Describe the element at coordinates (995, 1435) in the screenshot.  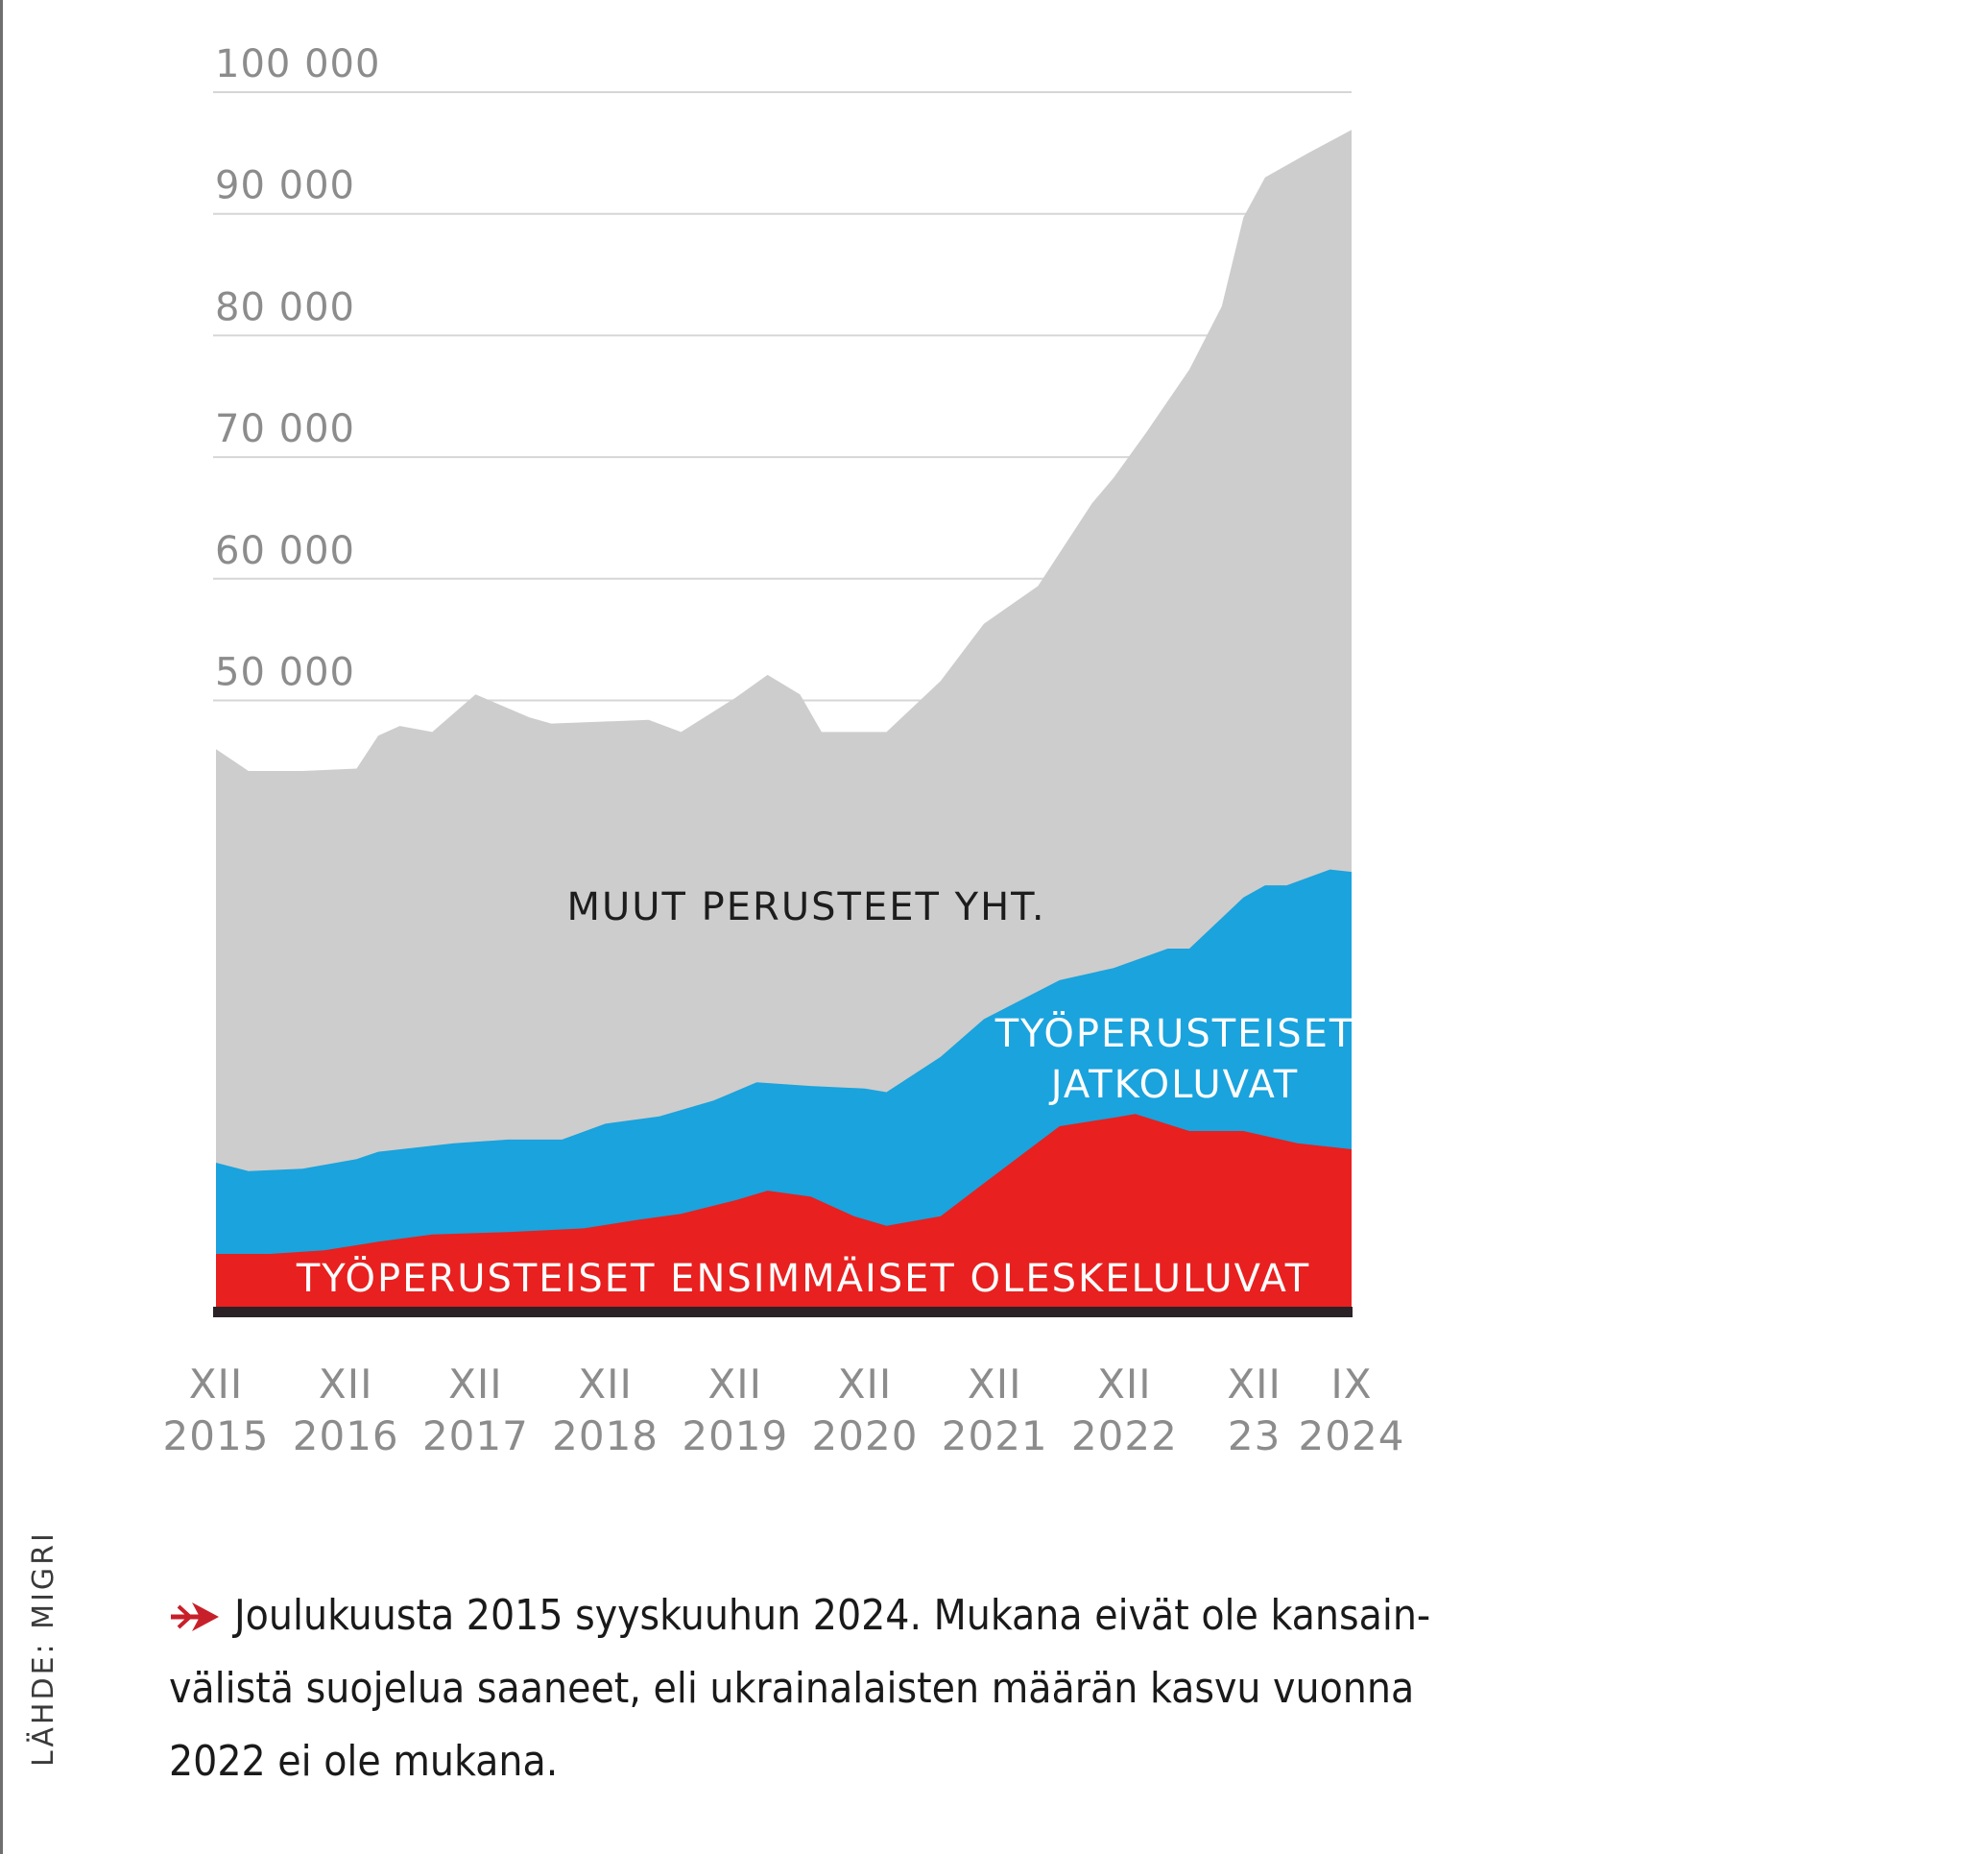
I see `x-tick-label-year: 2021` at that location.